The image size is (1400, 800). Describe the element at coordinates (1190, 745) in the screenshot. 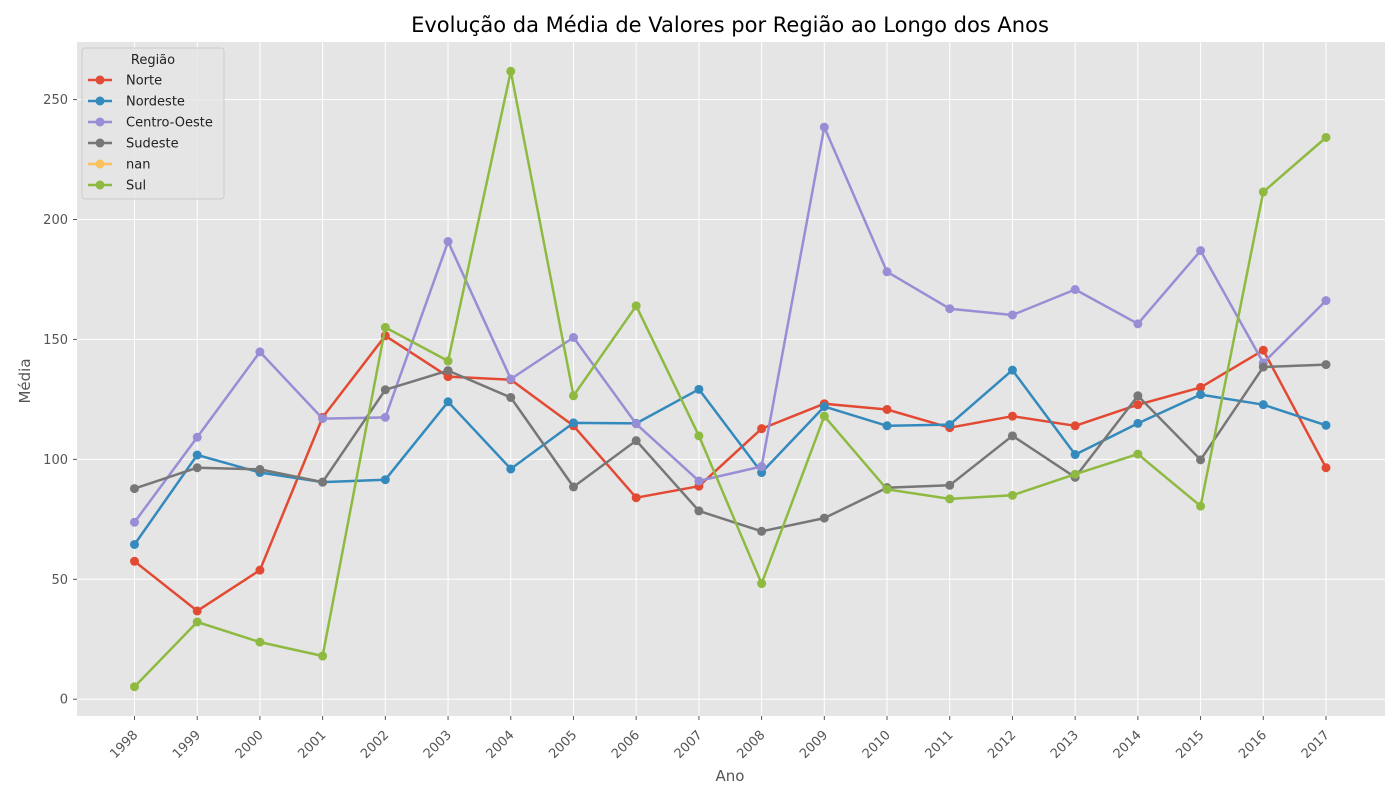

I see `x-tick-label: 2015` at that location.